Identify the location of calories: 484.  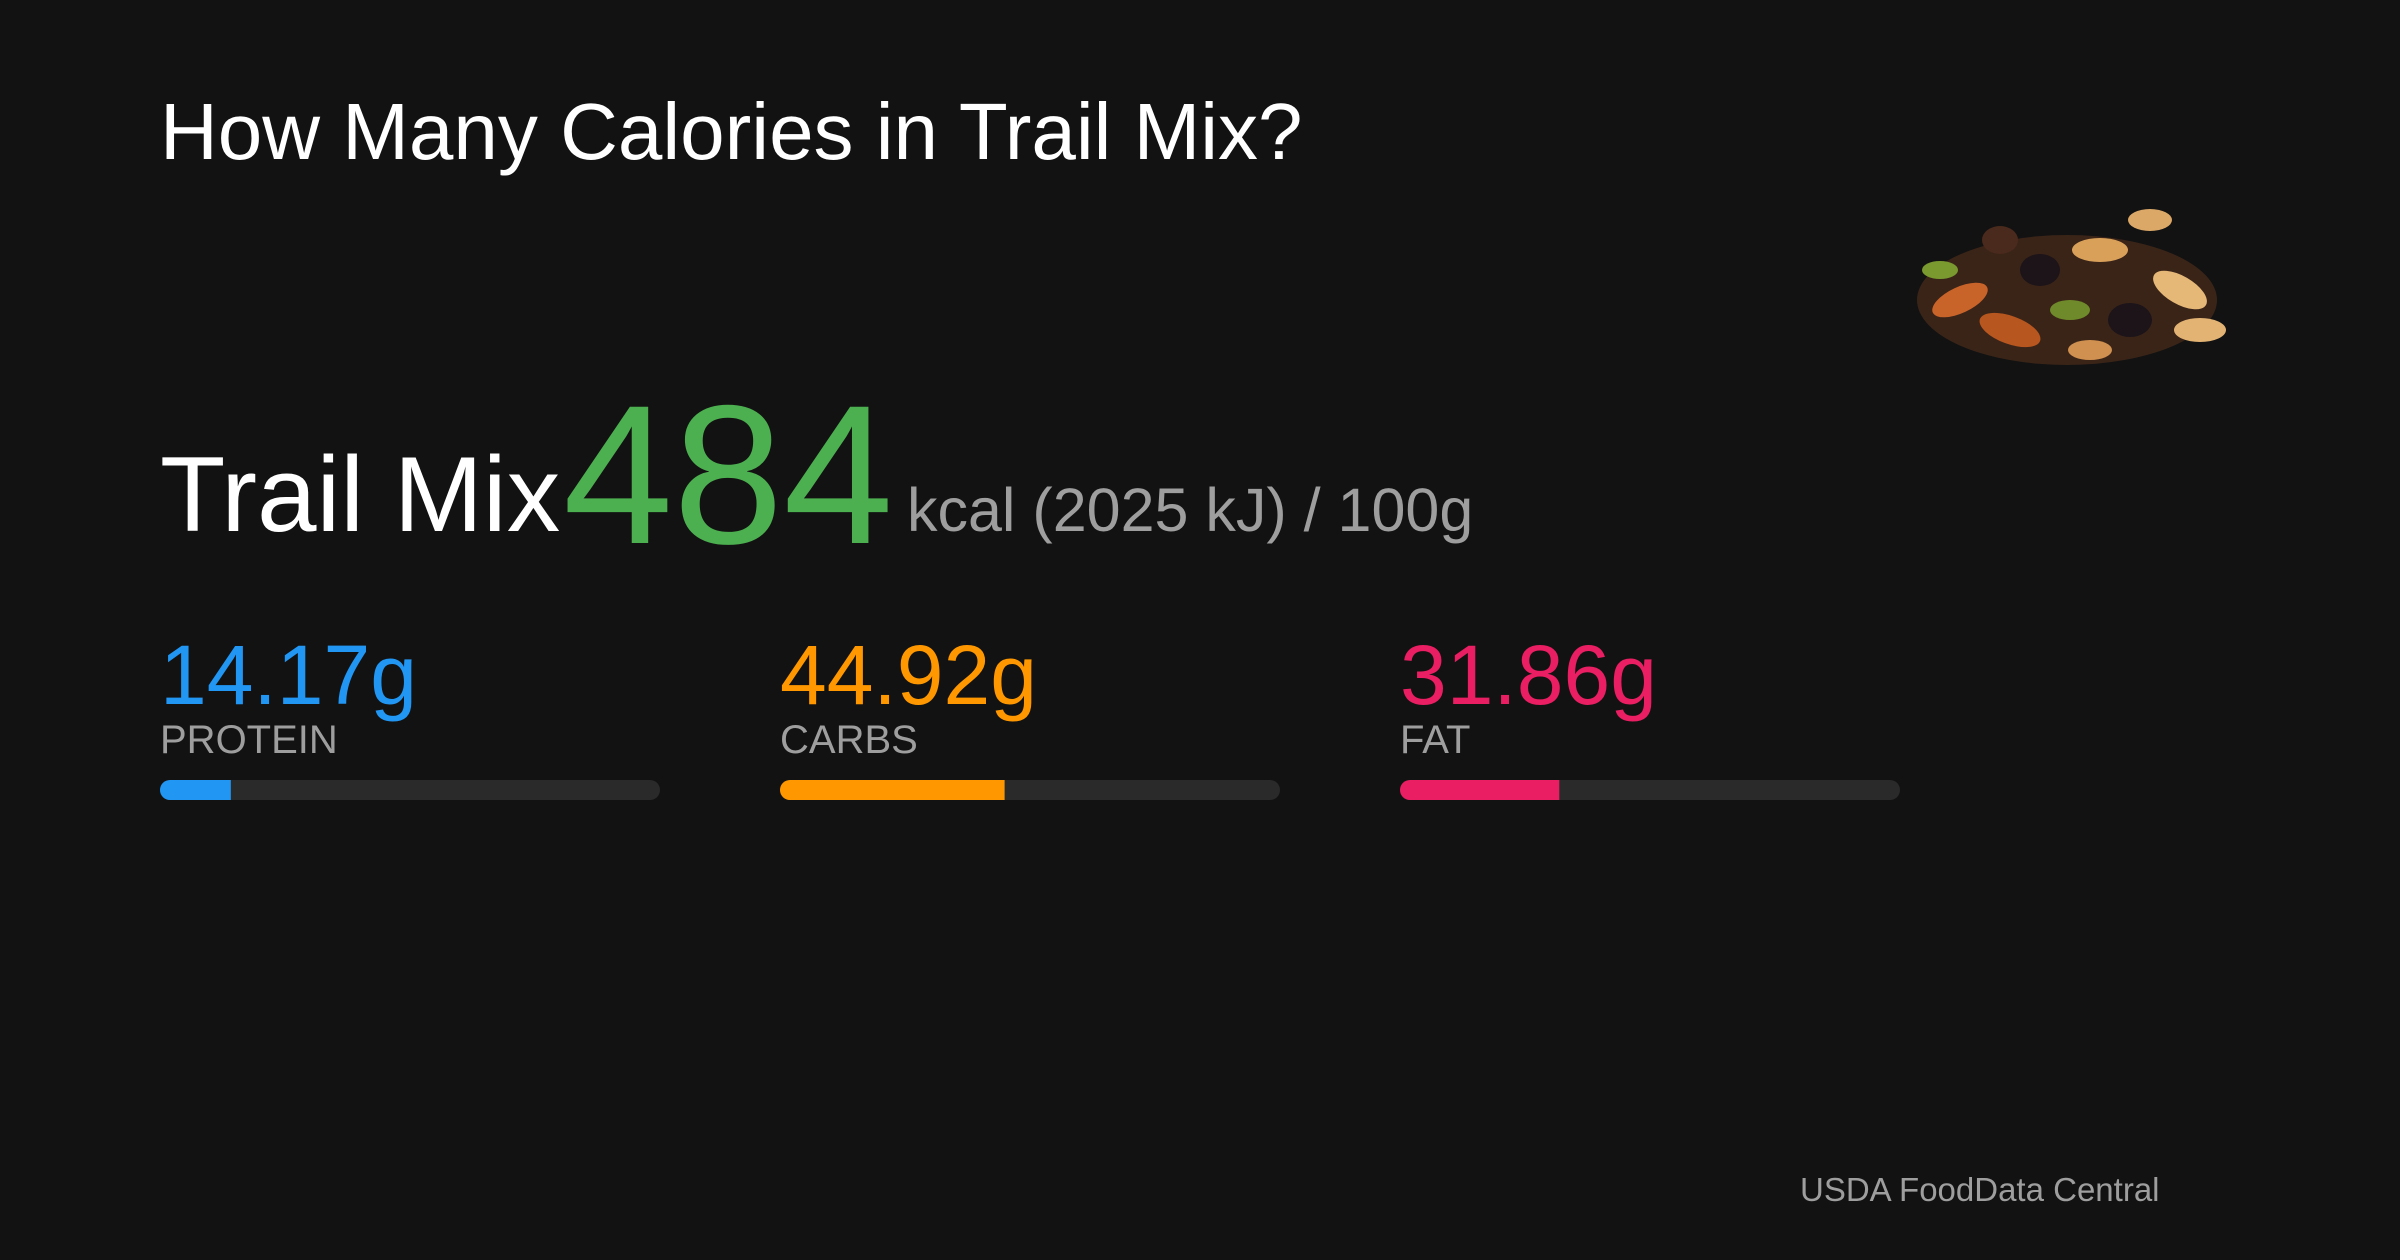
(728, 474).